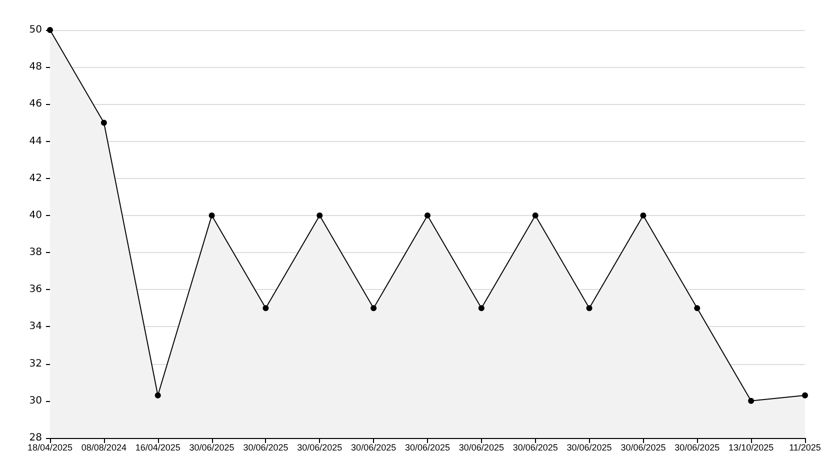  What do you see at coordinates (157, 447) in the screenshot?
I see `x-tick-label: 16/04/2025` at bounding box center [157, 447].